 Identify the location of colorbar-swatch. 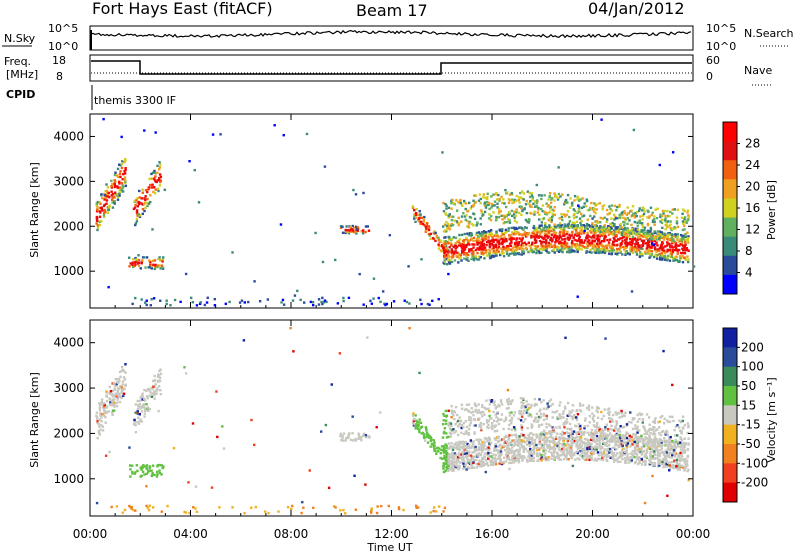
(730, 208).